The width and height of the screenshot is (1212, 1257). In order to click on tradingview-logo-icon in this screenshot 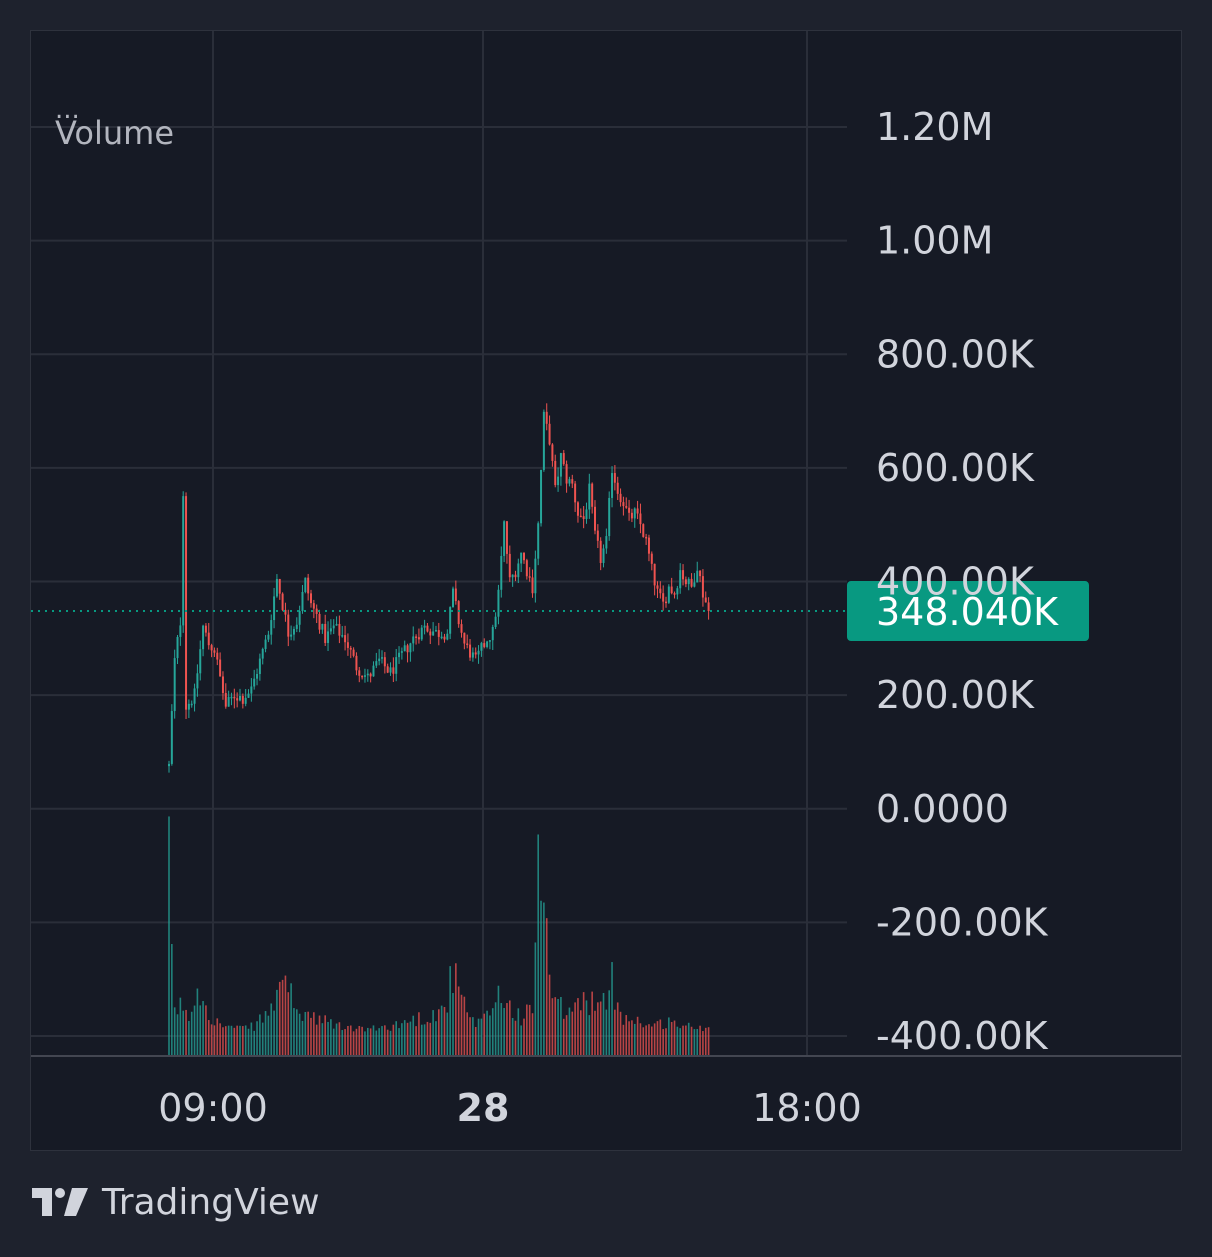, I will do `click(60, 1202)`.